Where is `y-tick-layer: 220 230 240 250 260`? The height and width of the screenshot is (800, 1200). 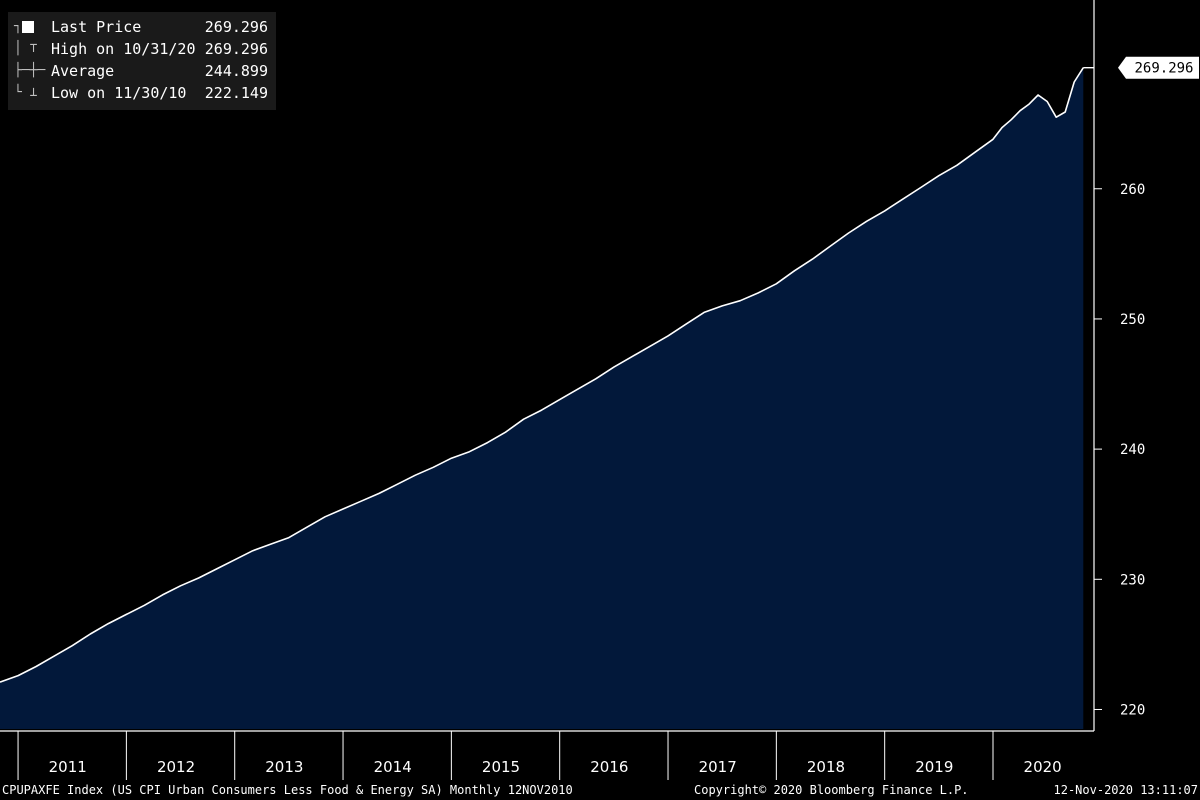 y-tick-layer: 220 230 240 250 260 is located at coordinates (1119, 450).